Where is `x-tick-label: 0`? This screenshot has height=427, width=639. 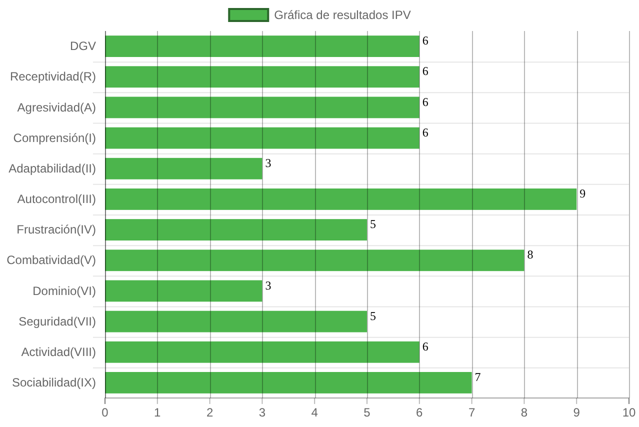
x-tick-label: 0 is located at coordinates (105, 413).